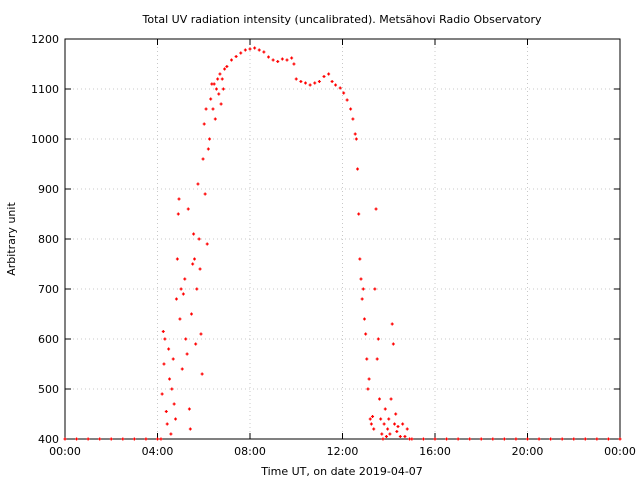  Describe the element at coordinates (435, 451) in the screenshot. I see `x-tick-label: 16:00` at that location.